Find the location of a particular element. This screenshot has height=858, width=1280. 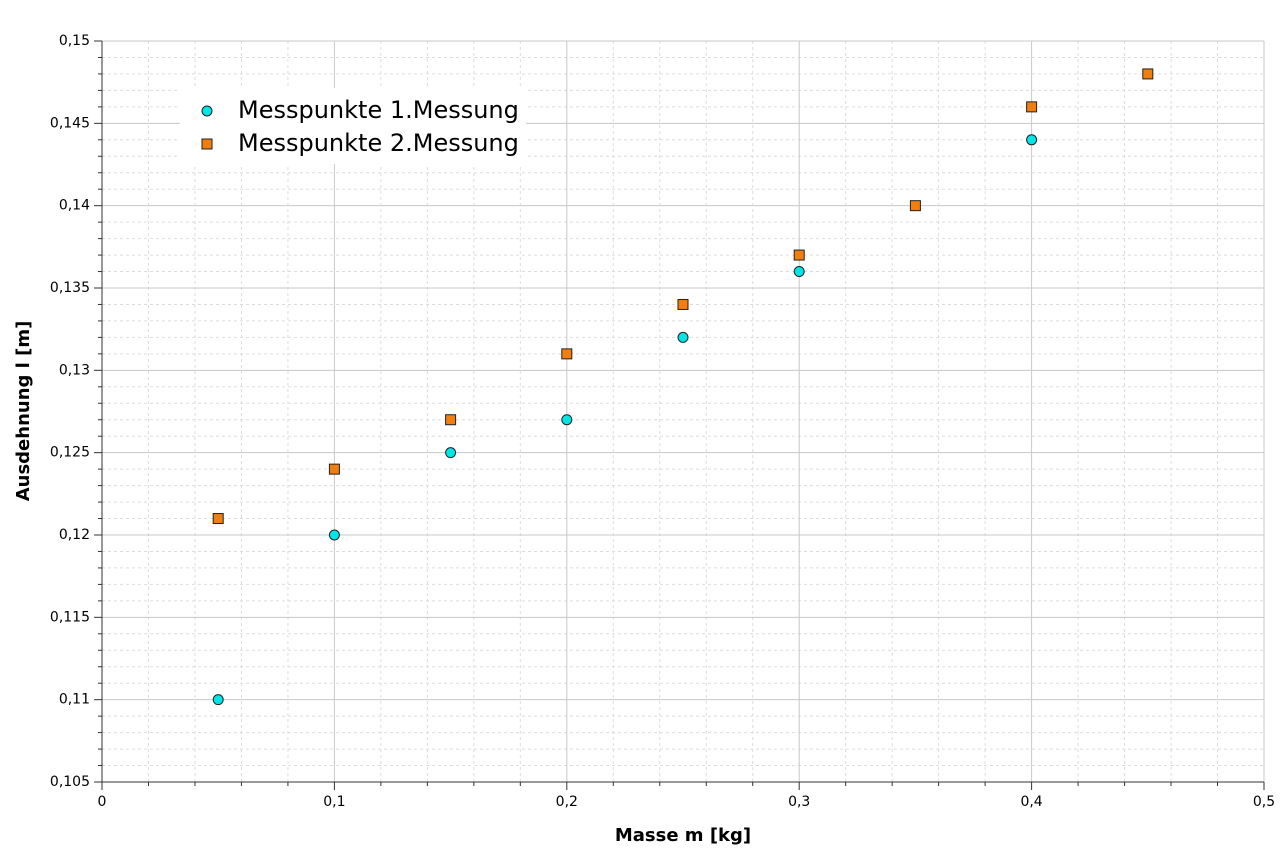

y-tick-label: 0,125 is located at coordinates (70, 453).